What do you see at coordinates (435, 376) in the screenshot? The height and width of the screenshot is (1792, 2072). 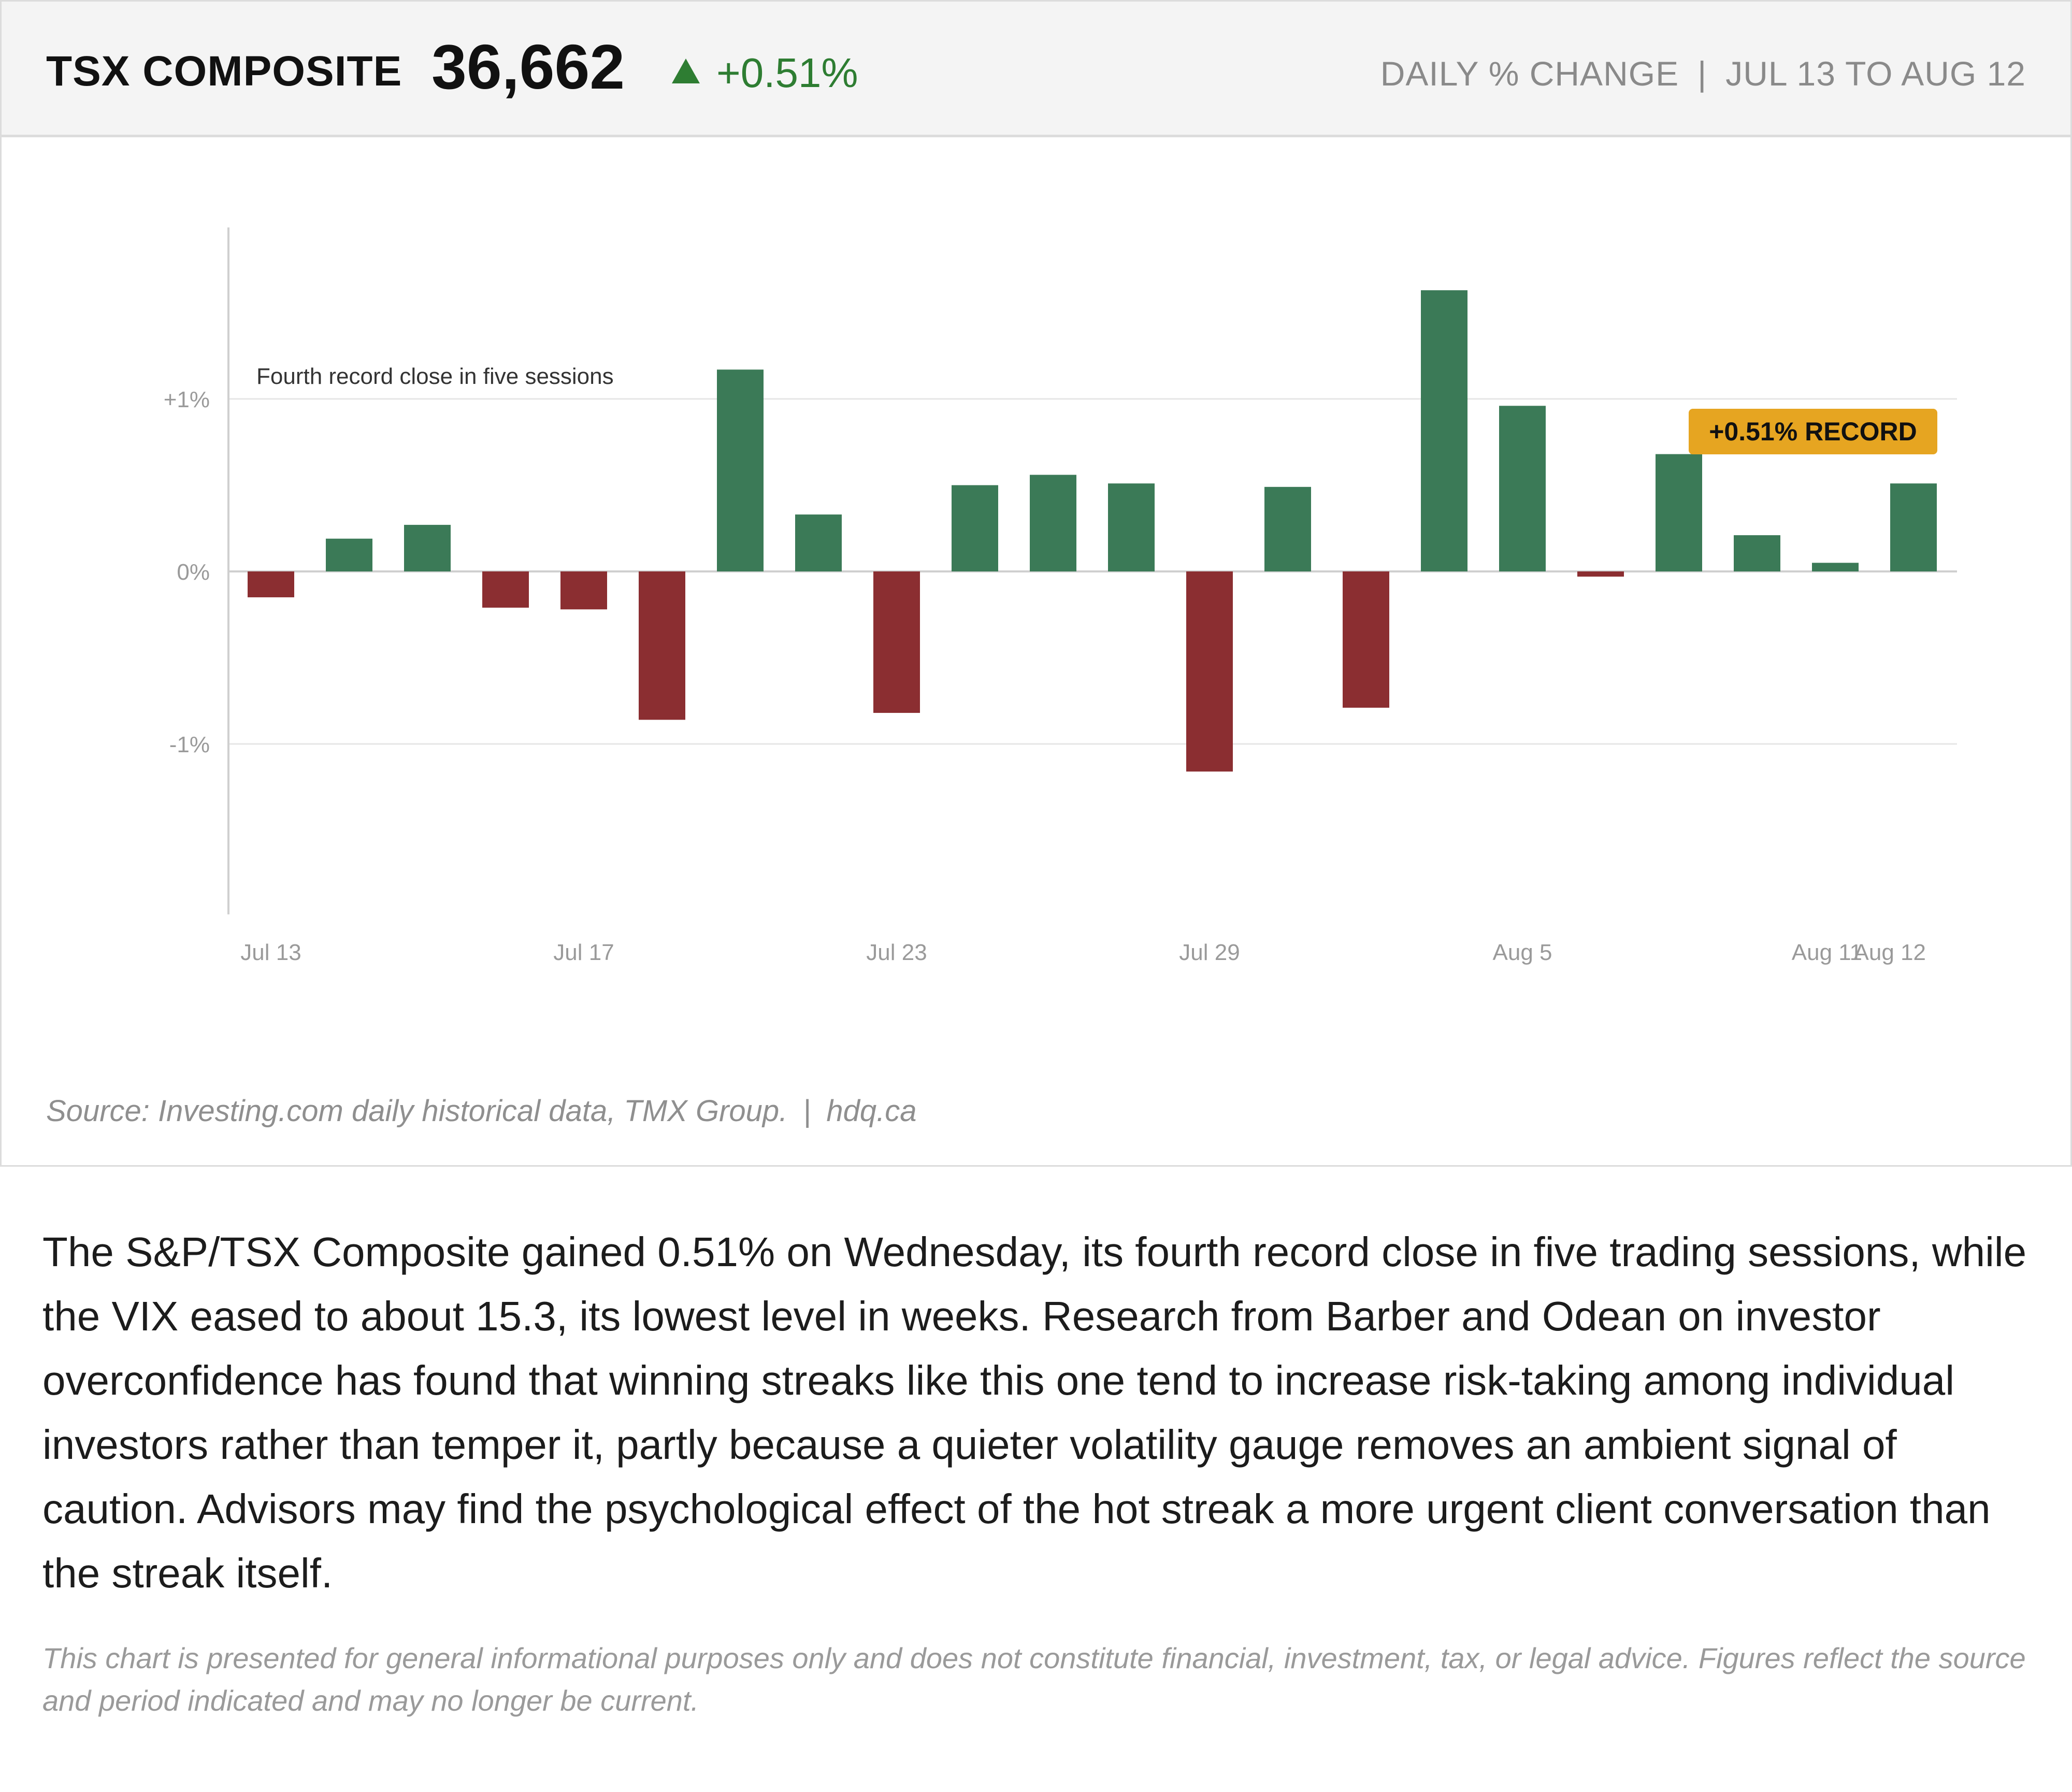 I see `annotation-label: Fourth record close in five sessions` at bounding box center [435, 376].